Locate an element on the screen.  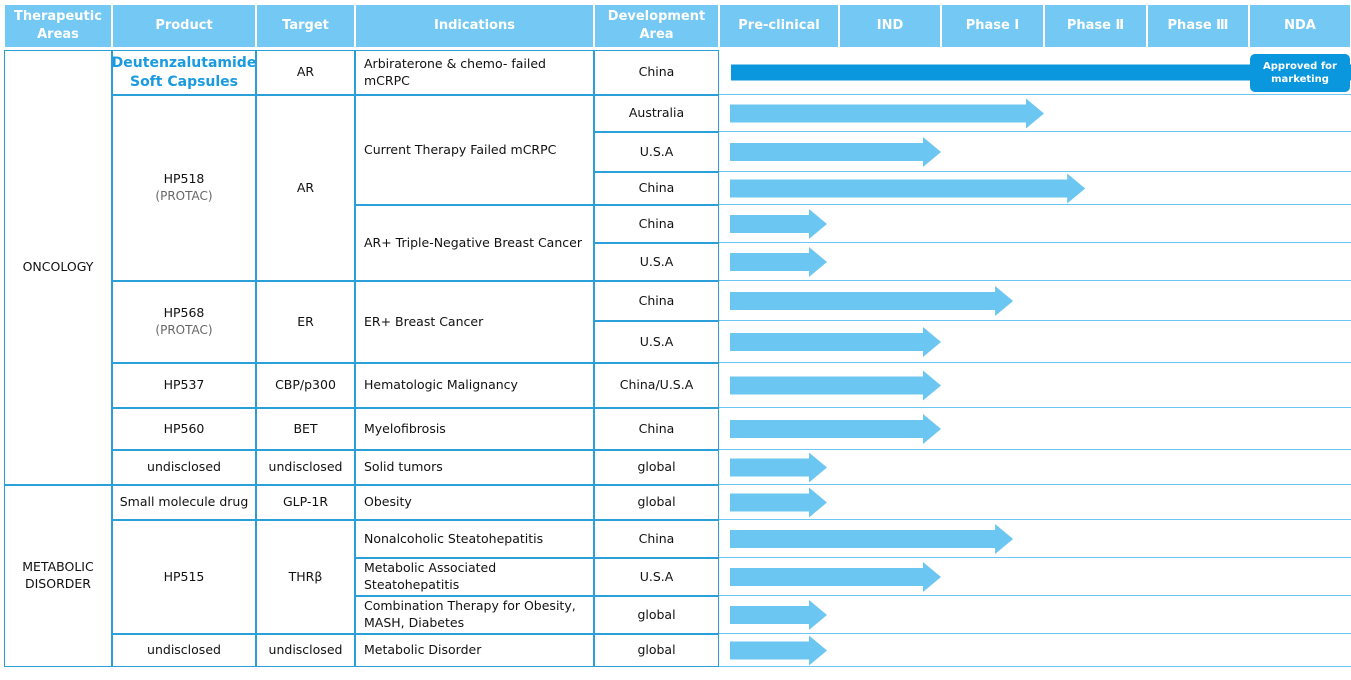
header-cell: IND is located at coordinates (890, 26).